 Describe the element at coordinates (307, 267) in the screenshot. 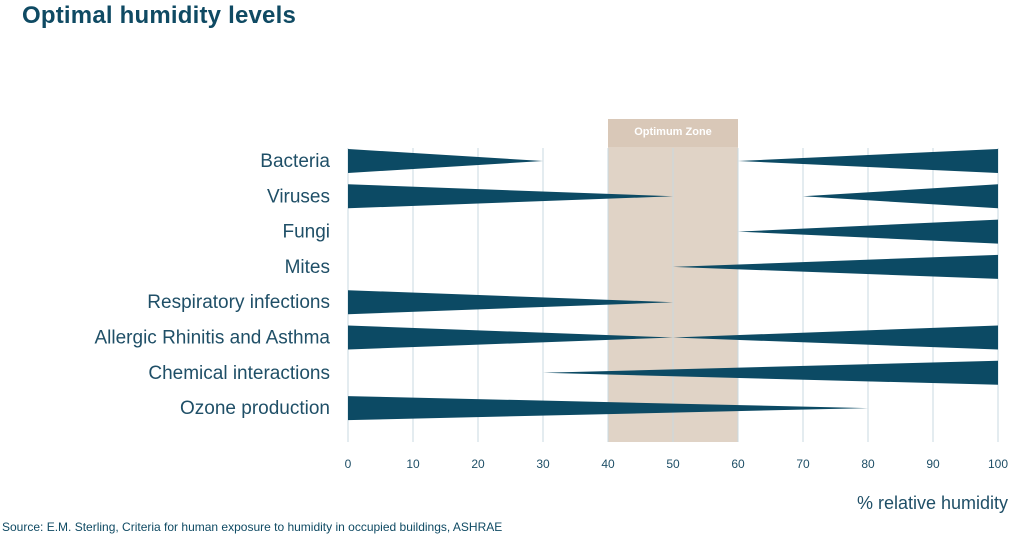

I see `row-label: Mites` at that location.